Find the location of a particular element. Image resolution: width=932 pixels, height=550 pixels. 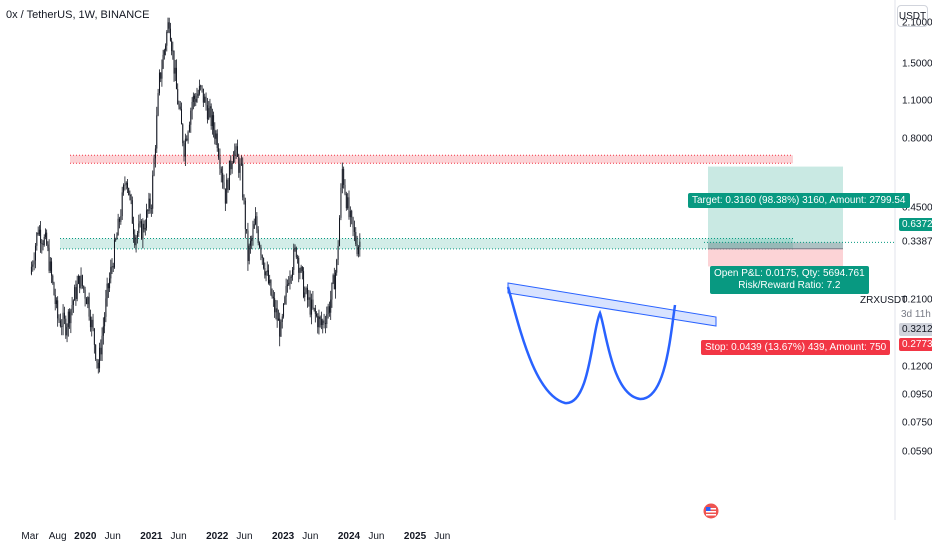

price-tick-label: 0.3387 is located at coordinates (917, 242).